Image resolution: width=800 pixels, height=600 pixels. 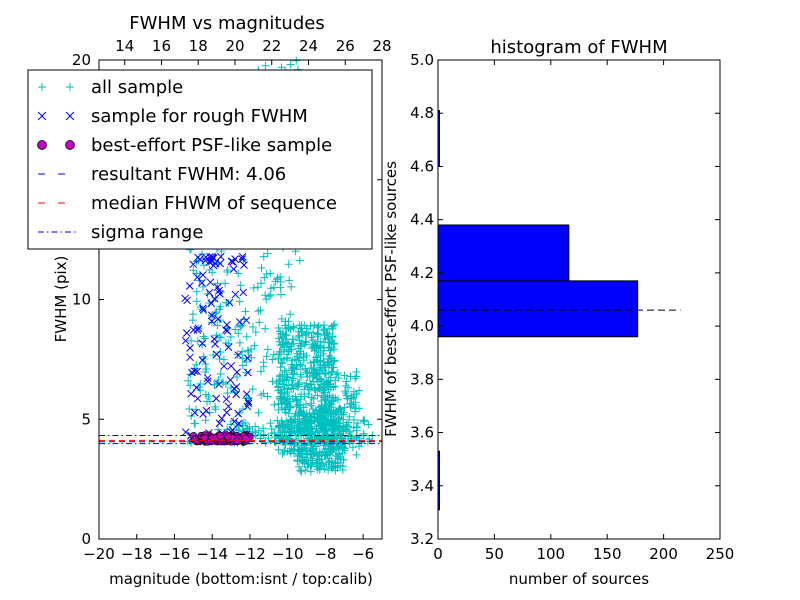 What do you see at coordinates (234, 46) in the screenshot?
I see `top-x-tick-label: 20` at bounding box center [234, 46].